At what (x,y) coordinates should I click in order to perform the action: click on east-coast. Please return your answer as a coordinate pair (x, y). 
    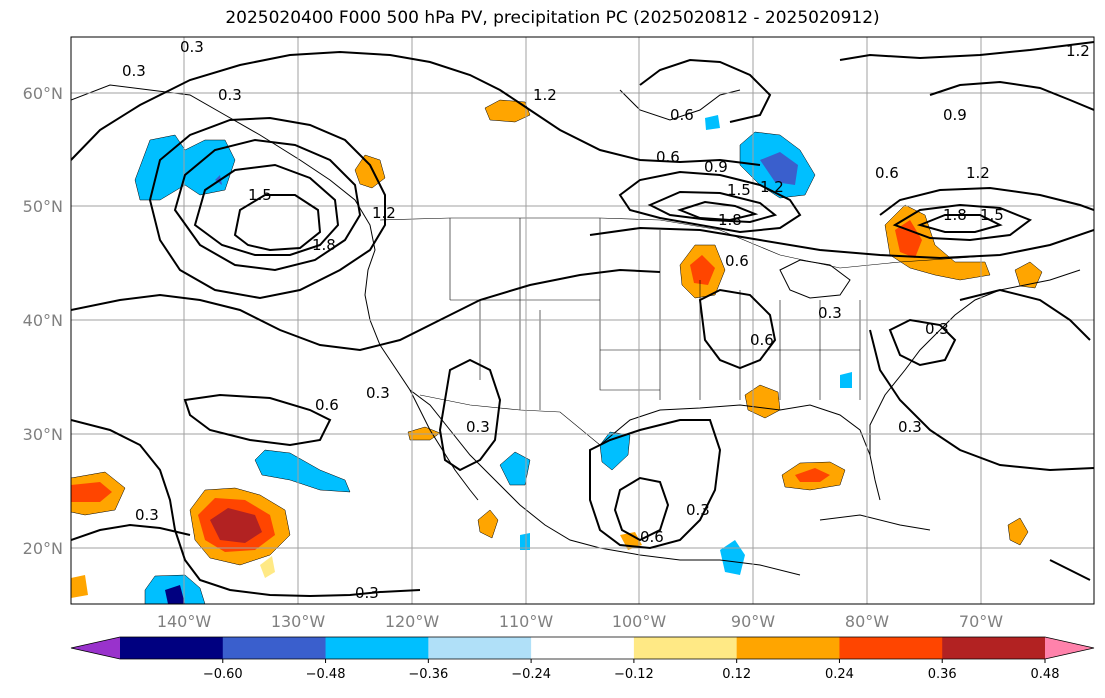
    Looking at the image, I should click on (975, 362).